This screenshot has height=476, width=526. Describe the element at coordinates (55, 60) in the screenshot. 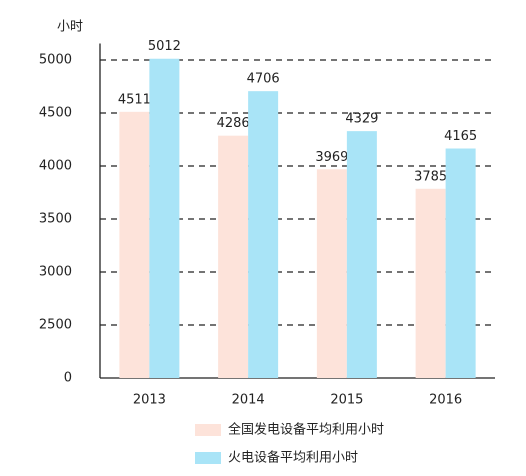

I see `y-tick-label: 5000` at that location.